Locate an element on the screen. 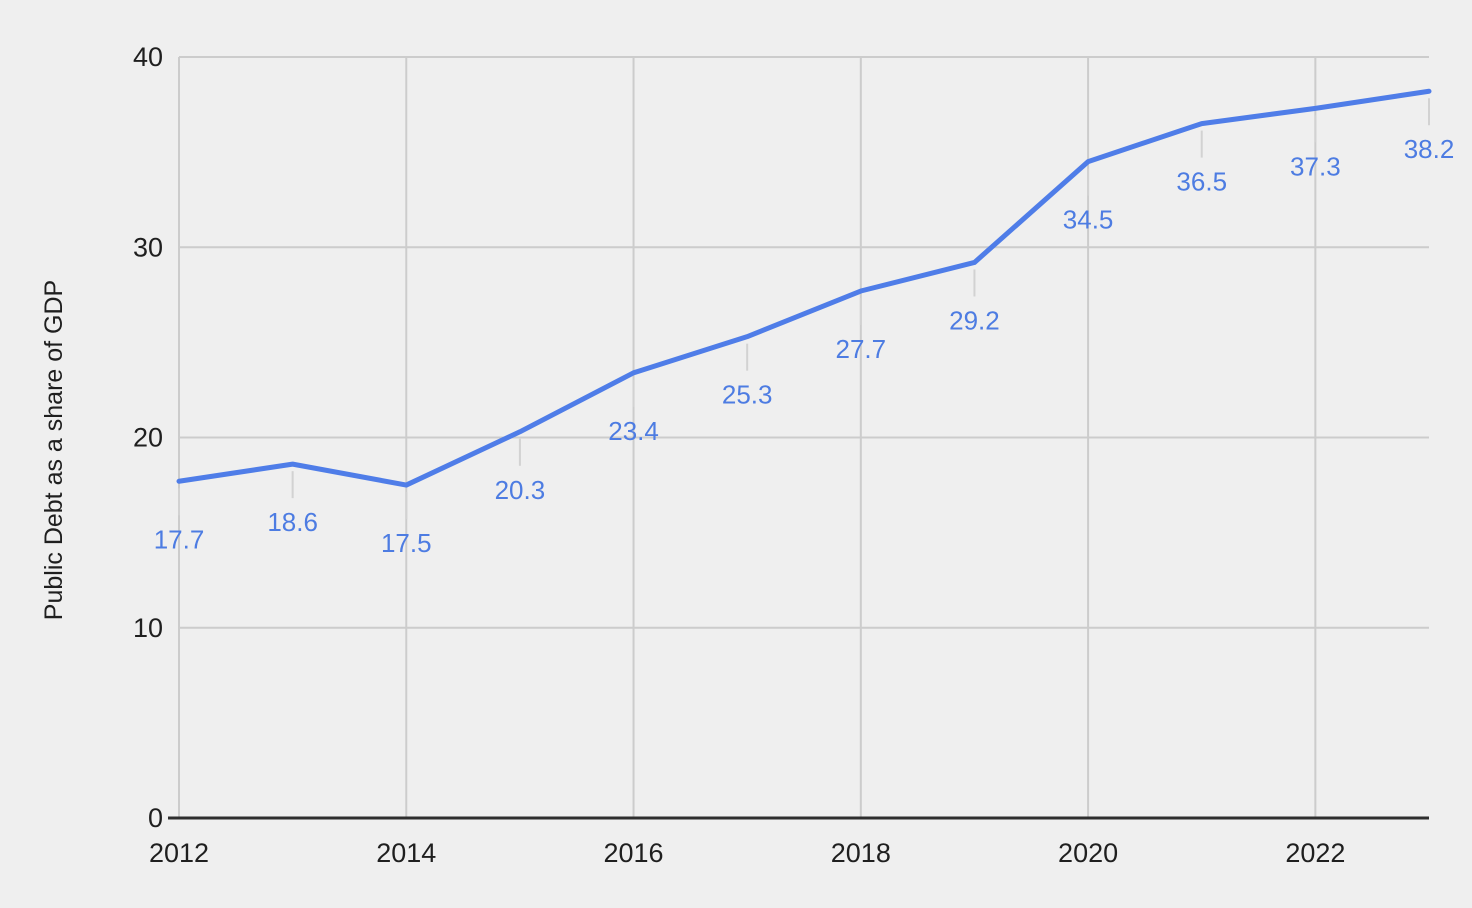 The height and width of the screenshot is (908, 1472). annotation-label: 17.5 is located at coordinates (406, 543).